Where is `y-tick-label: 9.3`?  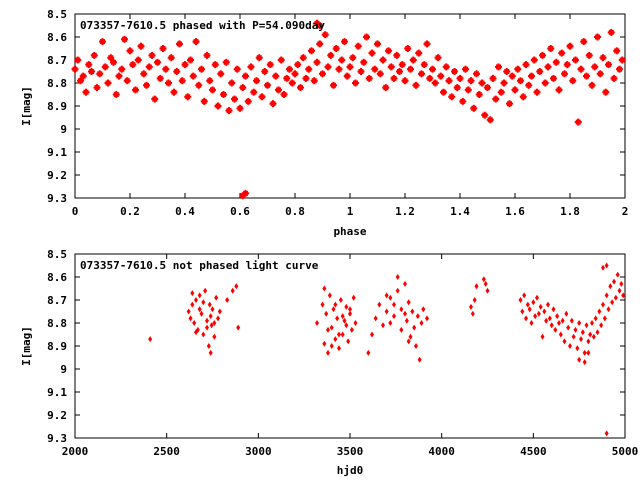
y-tick-label: 9.3 is located at coordinates (57, 198).